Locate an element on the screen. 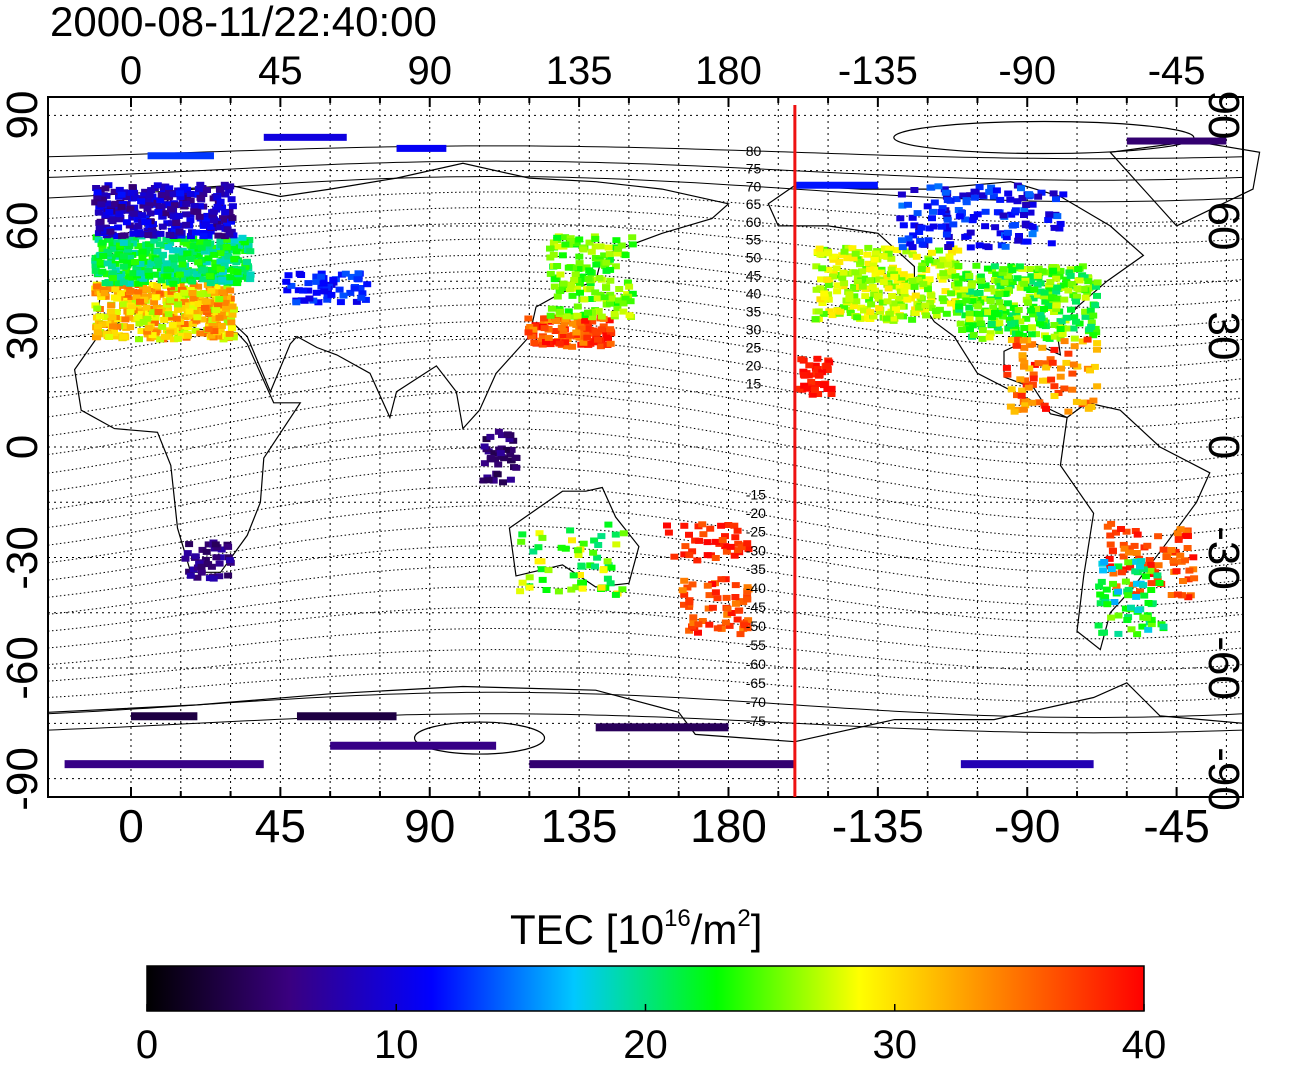 Image resolution: width=1292 pixels, height=1067 pixels. left-lat-tick: -60 is located at coordinates (23, 668).